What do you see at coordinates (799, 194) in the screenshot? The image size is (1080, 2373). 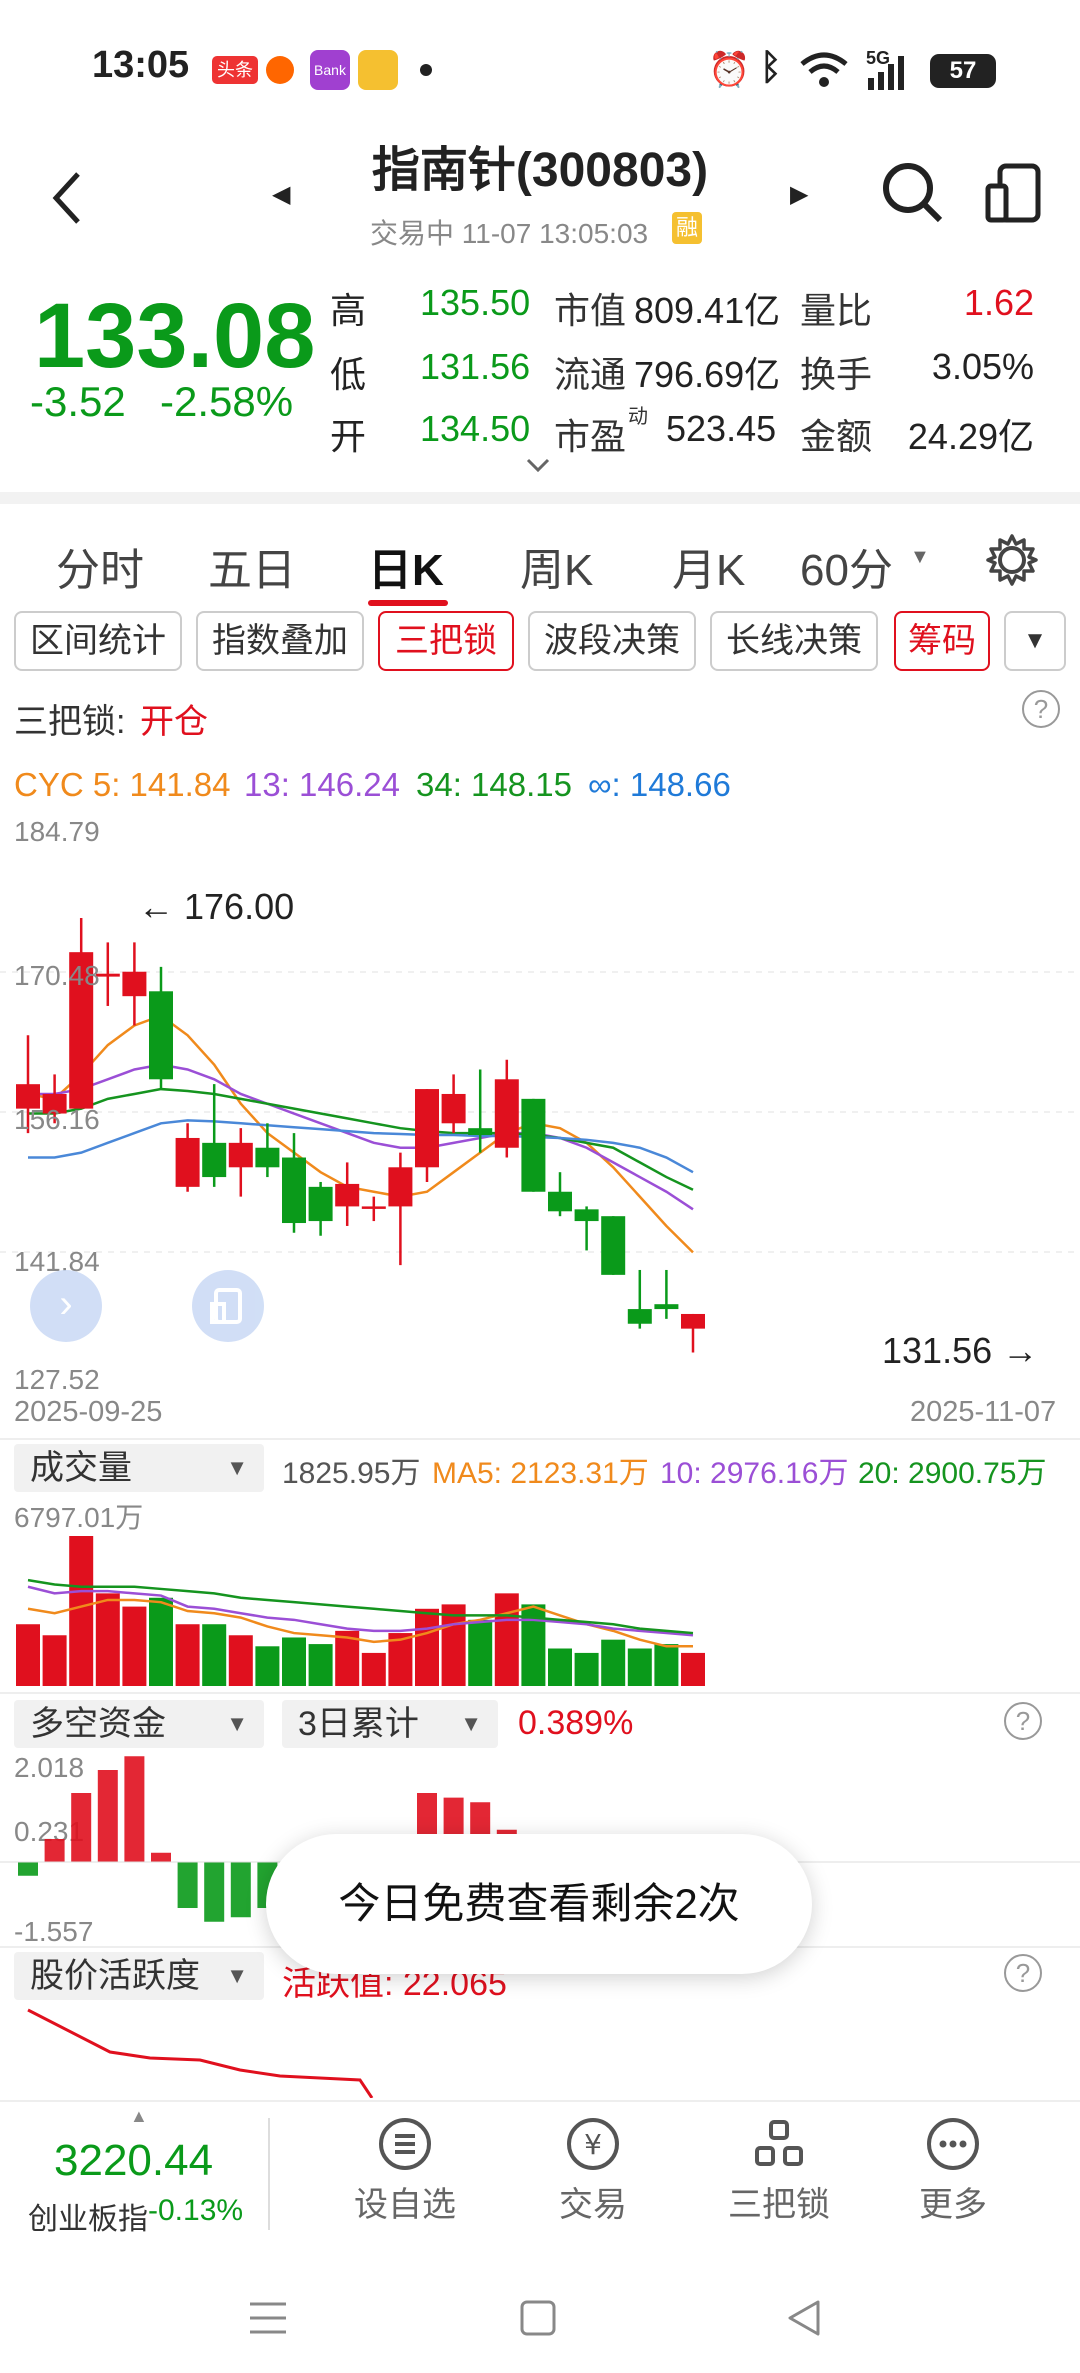 I see `next-stock-icon: ▶` at bounding box center [799, 194].